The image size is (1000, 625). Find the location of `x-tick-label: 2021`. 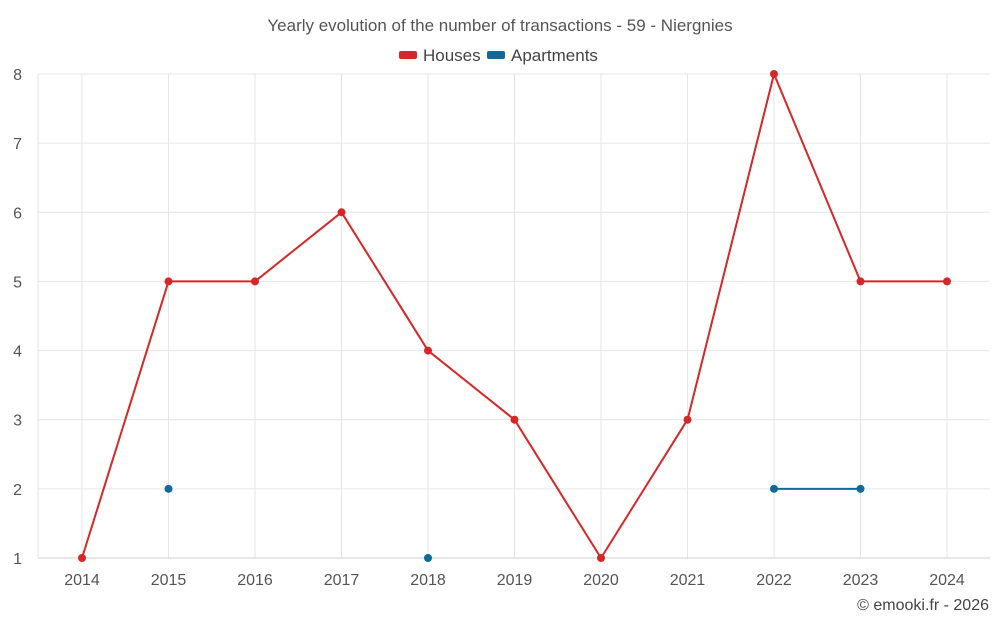

x-tick-label: 2021 is located at coordinates (688, 580).